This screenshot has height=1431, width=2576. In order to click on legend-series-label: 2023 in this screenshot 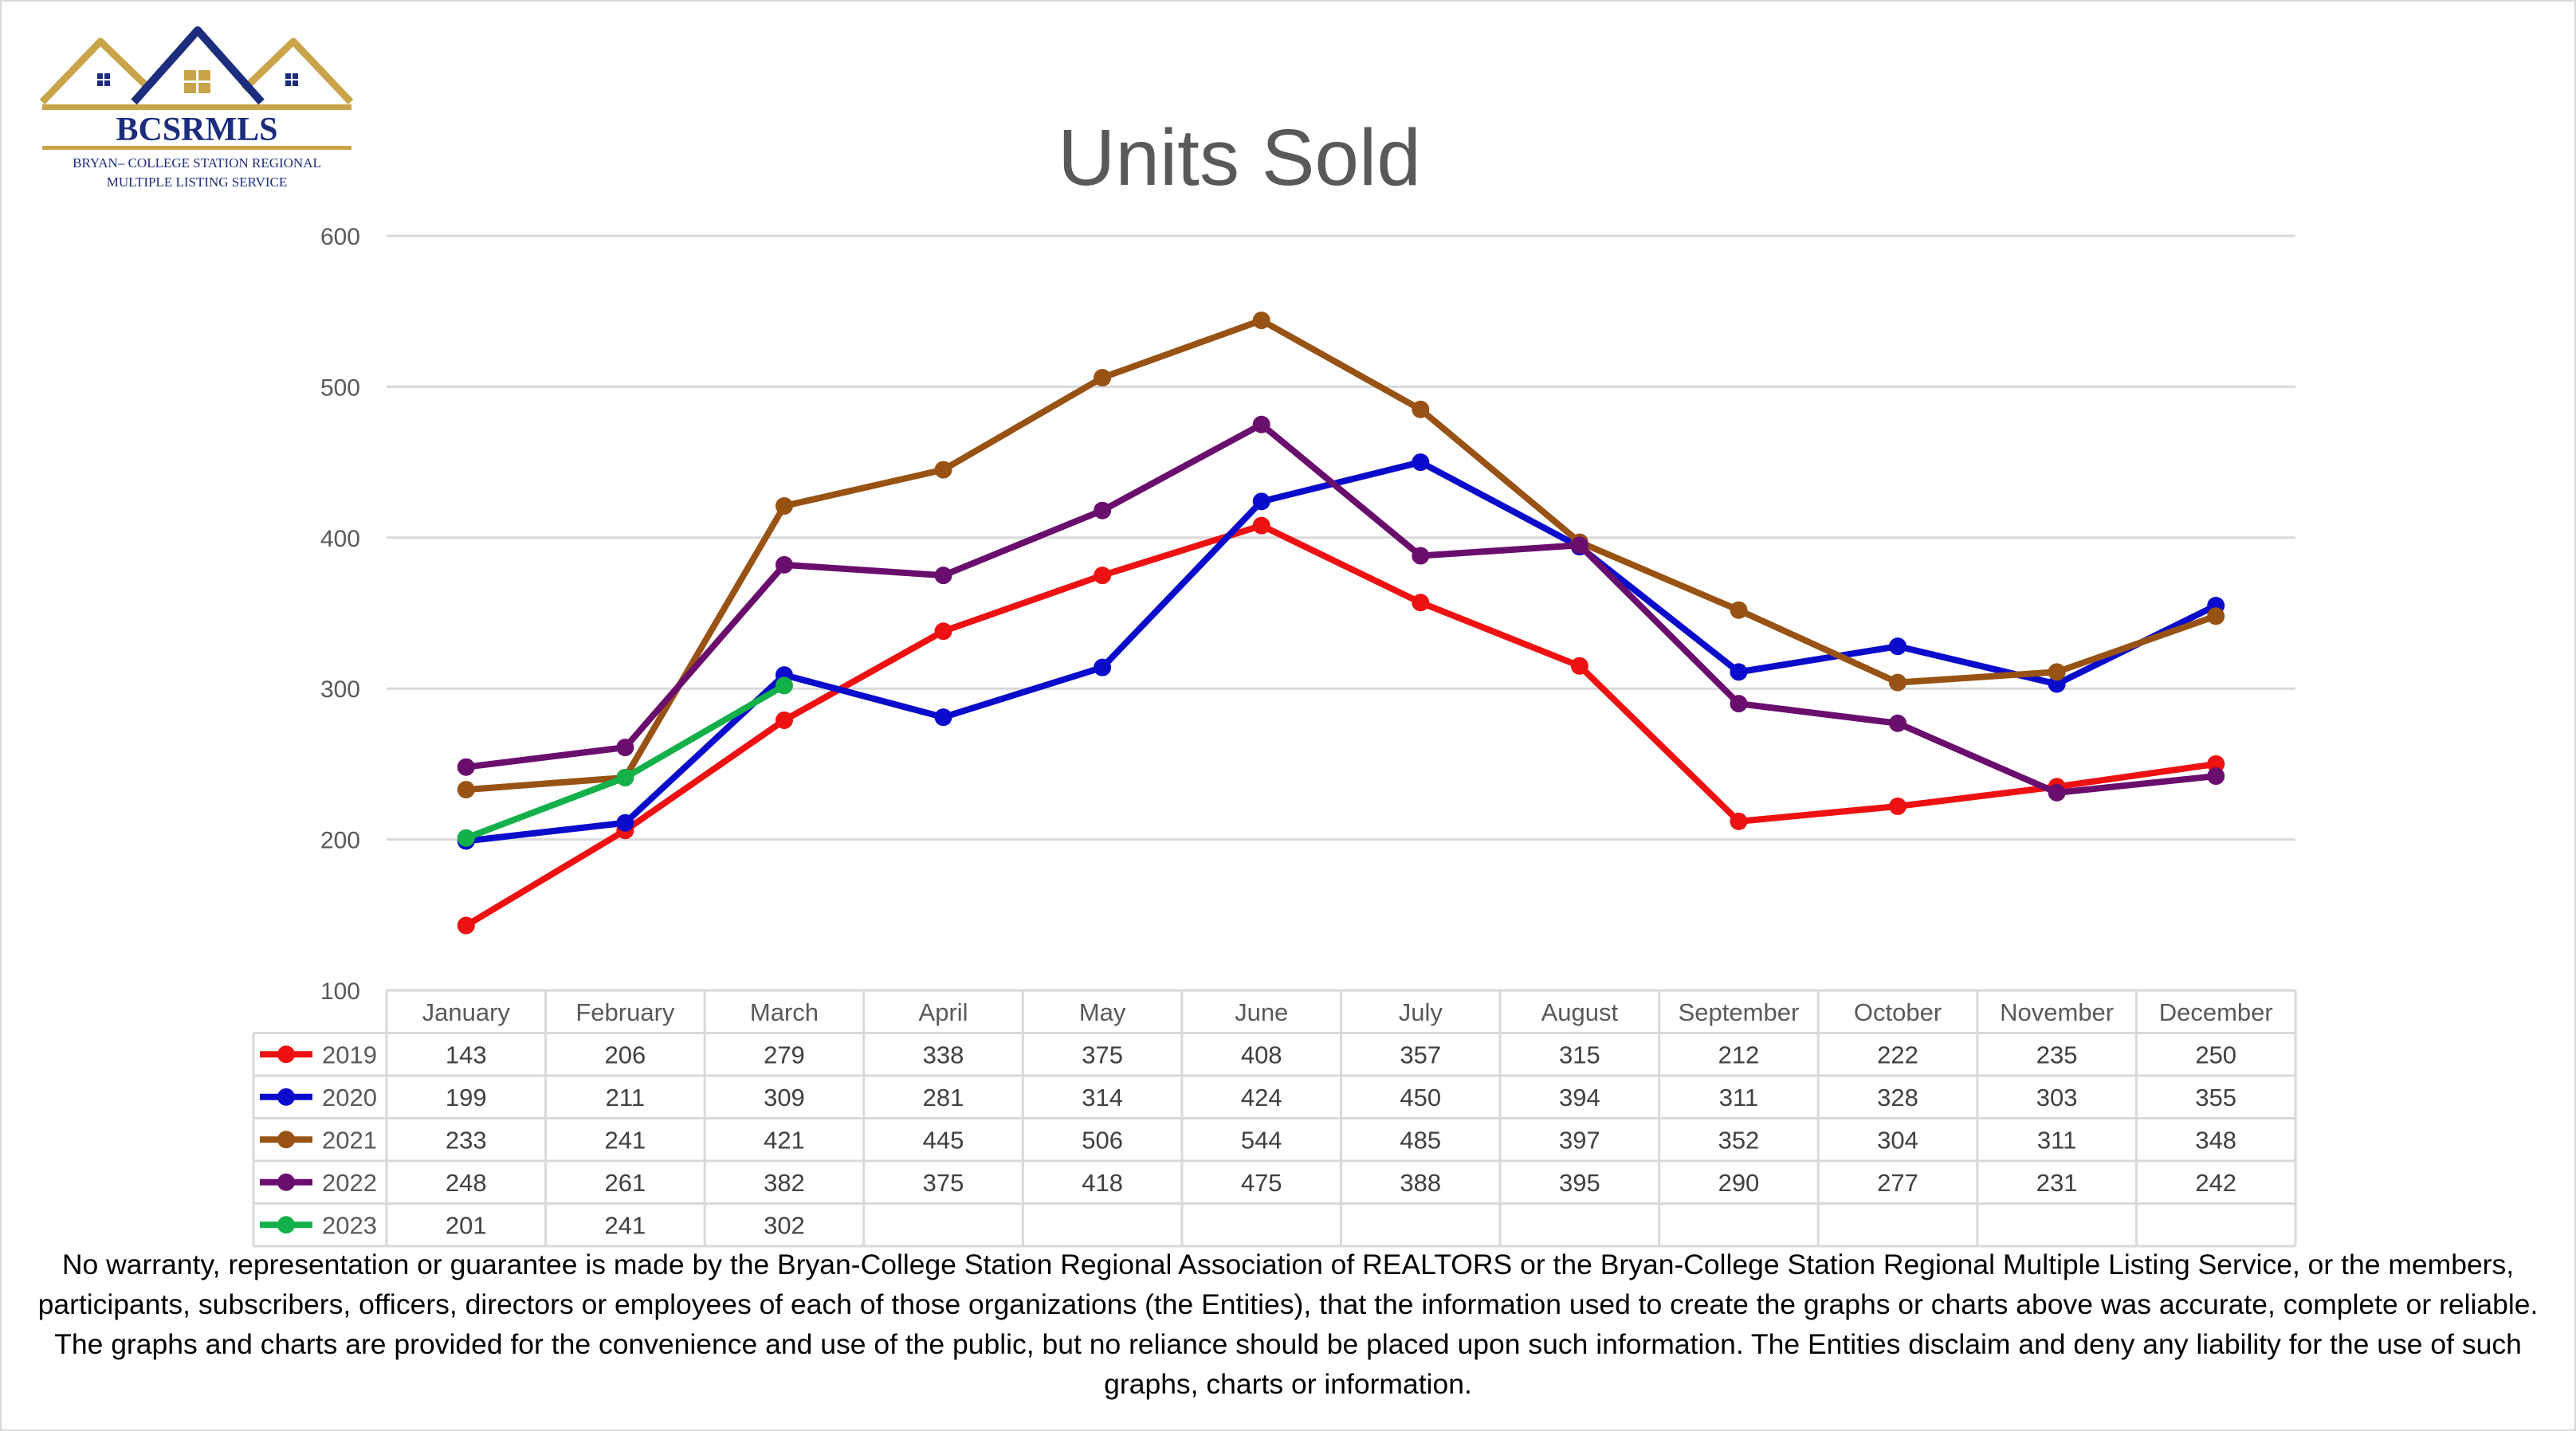, I will do `click(349, 1225)`.